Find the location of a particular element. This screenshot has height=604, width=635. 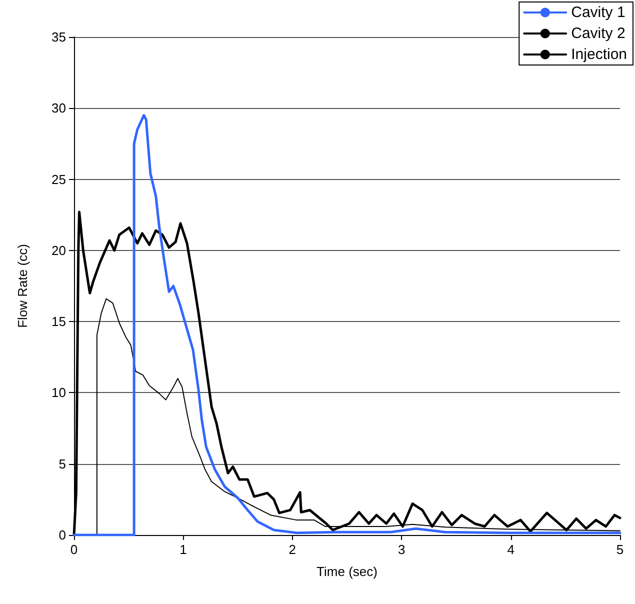

y-tick-label: 10 is located at coordinates (59, 392).